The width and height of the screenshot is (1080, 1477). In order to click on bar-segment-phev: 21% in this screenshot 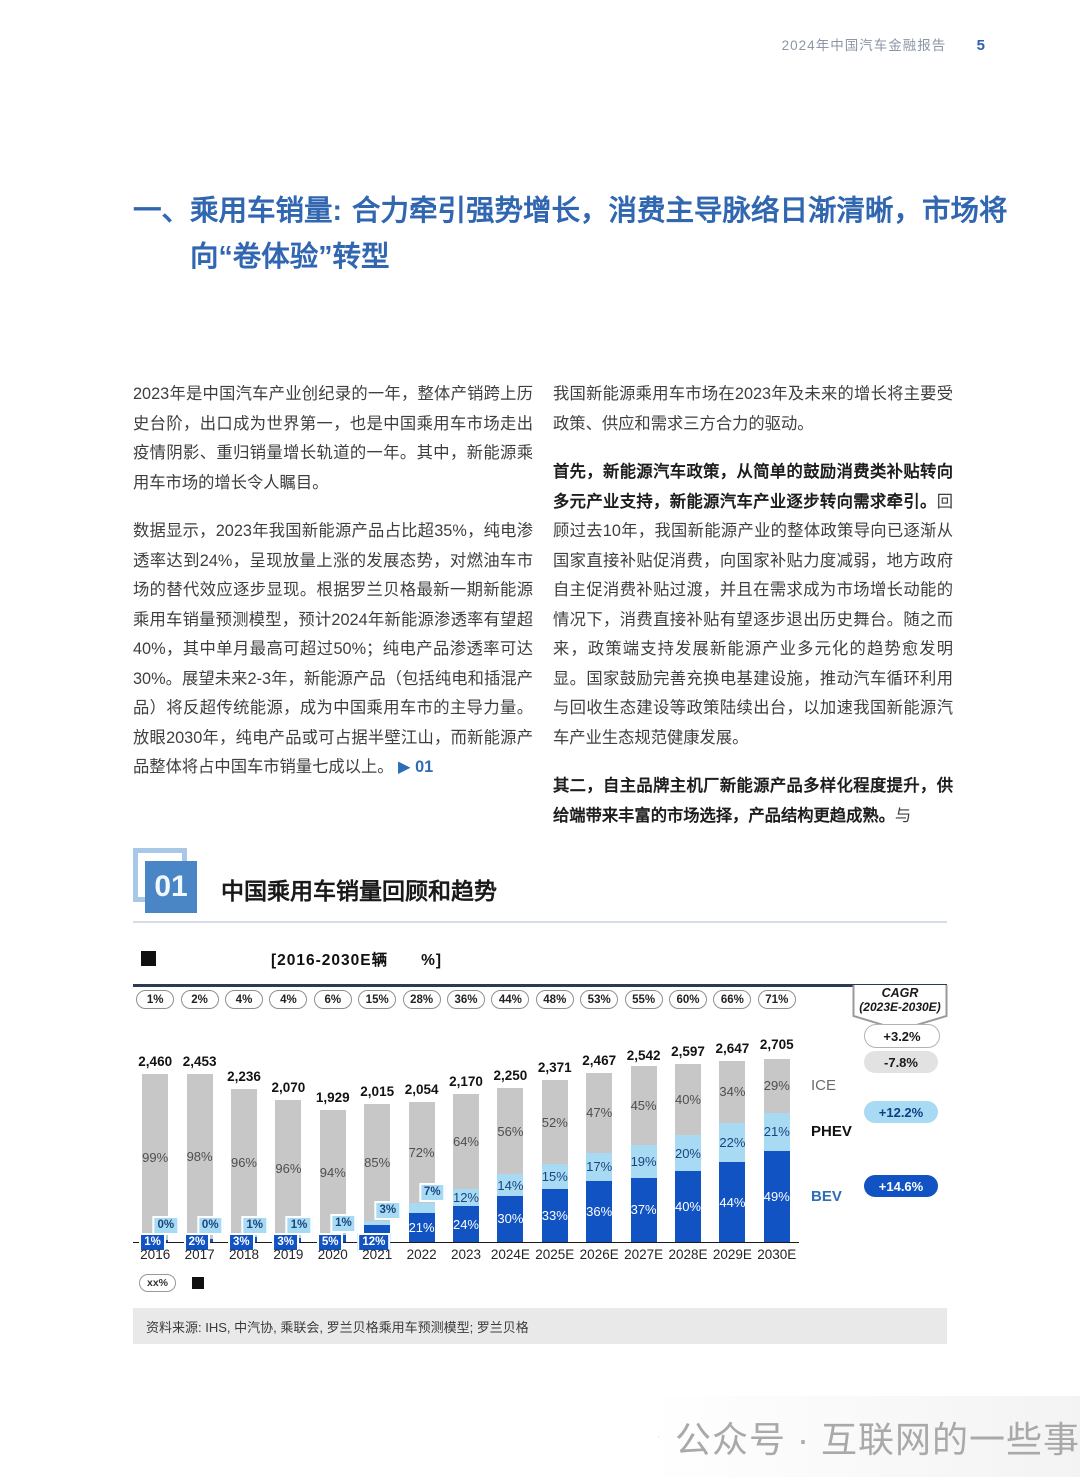, I will do `click(776, 1132)`.